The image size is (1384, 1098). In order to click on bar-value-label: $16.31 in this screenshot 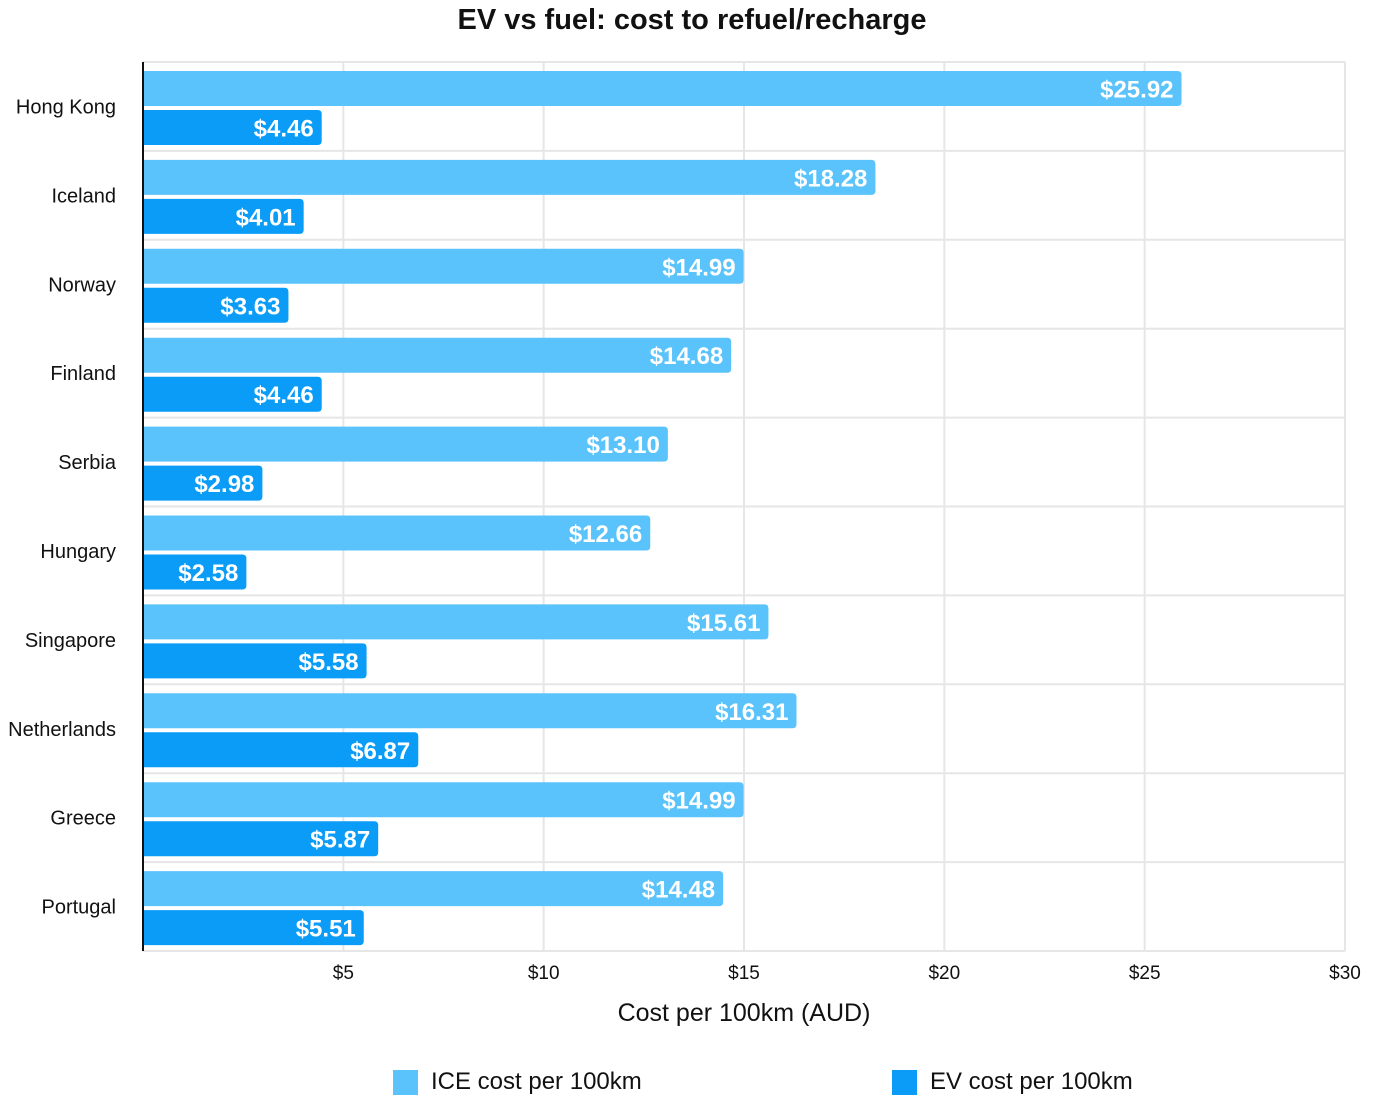, I will do `click(751, 712)`.